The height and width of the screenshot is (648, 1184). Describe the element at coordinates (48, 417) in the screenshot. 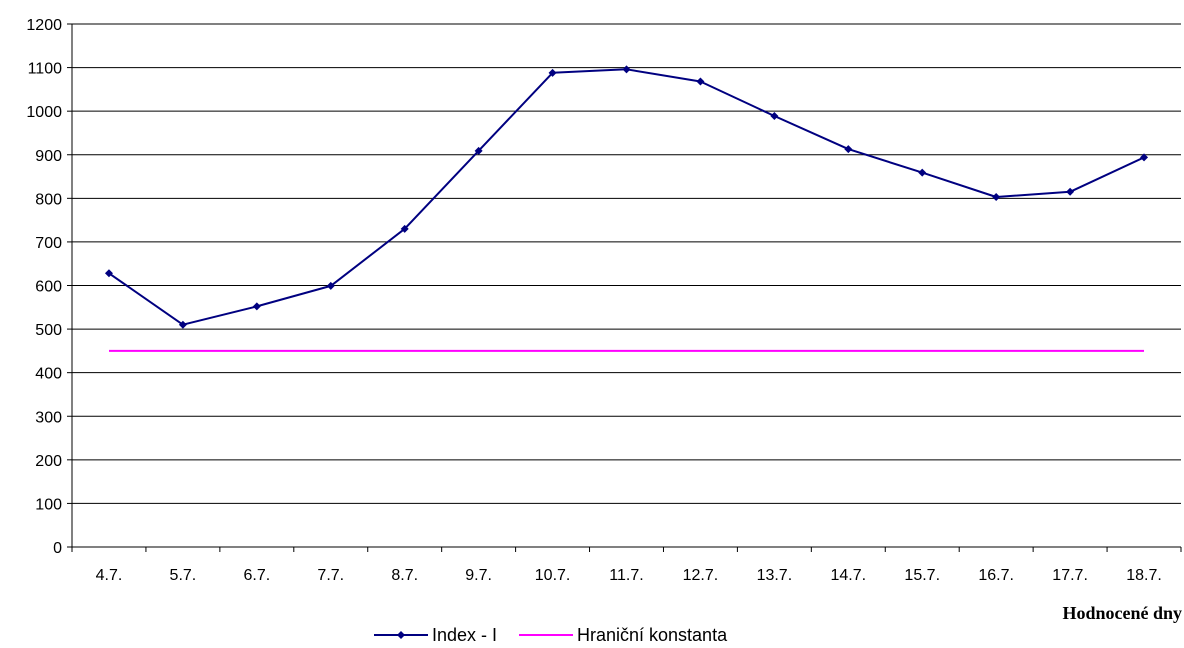

I see `y-tick-label: 300` at that location.